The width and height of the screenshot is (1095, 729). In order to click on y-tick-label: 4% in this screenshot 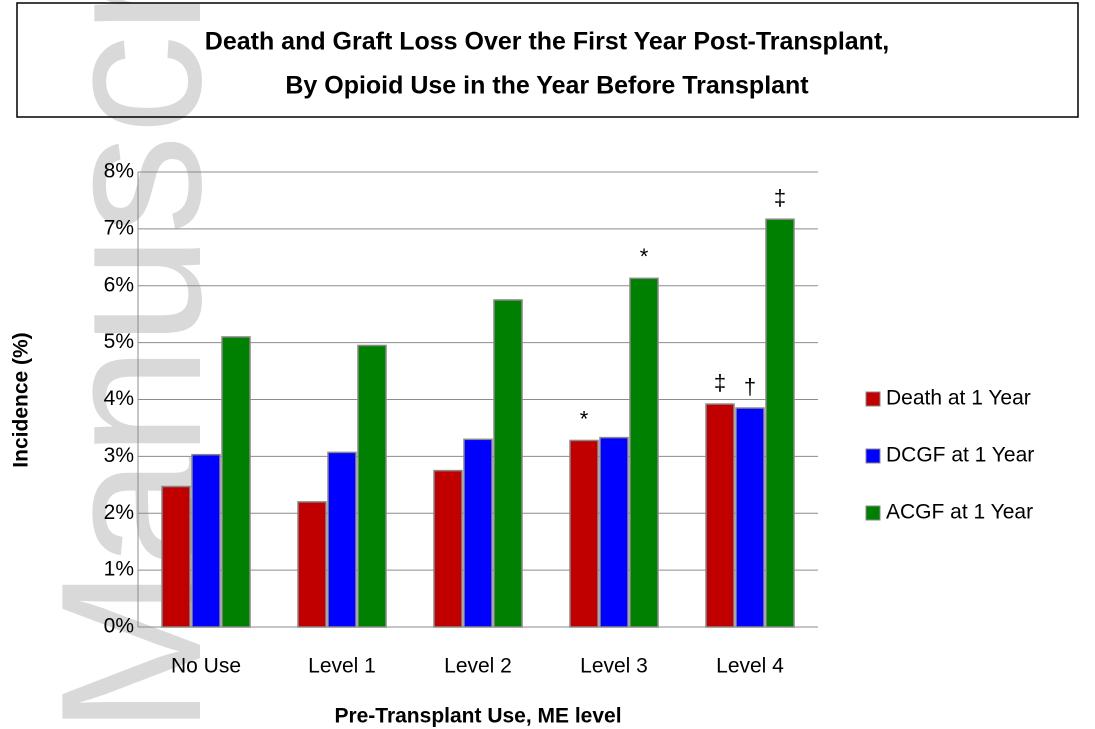, I will do `click(119, 398)`.